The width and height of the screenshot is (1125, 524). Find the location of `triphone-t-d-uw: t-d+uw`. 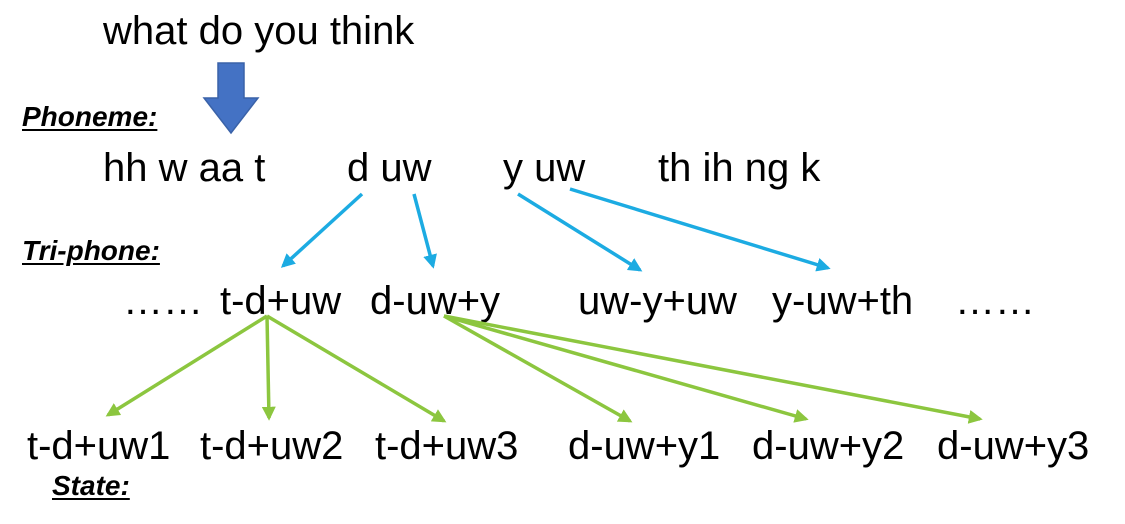

triphone-t-d-uw: t-d+uw is located at coordinates (281, 301).